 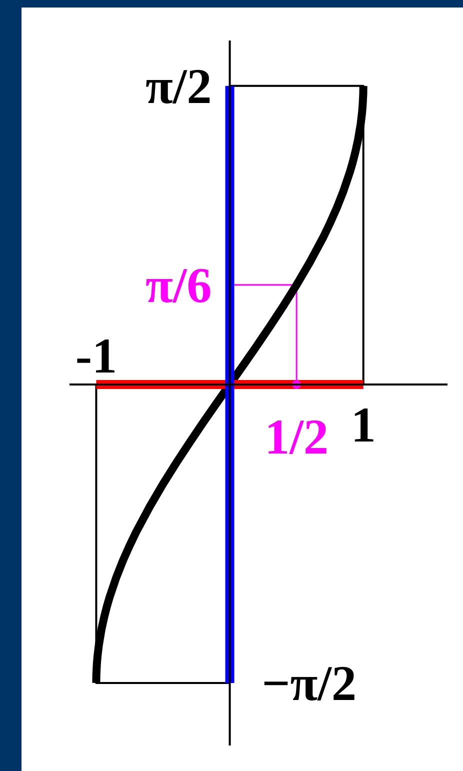 What do you see at coordinates (179, 284) in the screenshot?
I see `y-tick-label: π/6` at bounding box center [179, 284].